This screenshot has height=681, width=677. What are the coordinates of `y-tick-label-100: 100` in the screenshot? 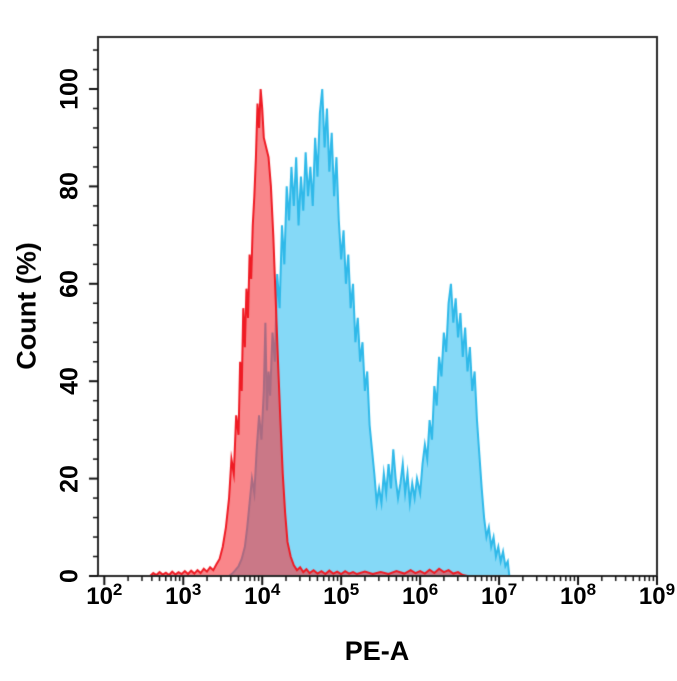 It's located at (69, 89).